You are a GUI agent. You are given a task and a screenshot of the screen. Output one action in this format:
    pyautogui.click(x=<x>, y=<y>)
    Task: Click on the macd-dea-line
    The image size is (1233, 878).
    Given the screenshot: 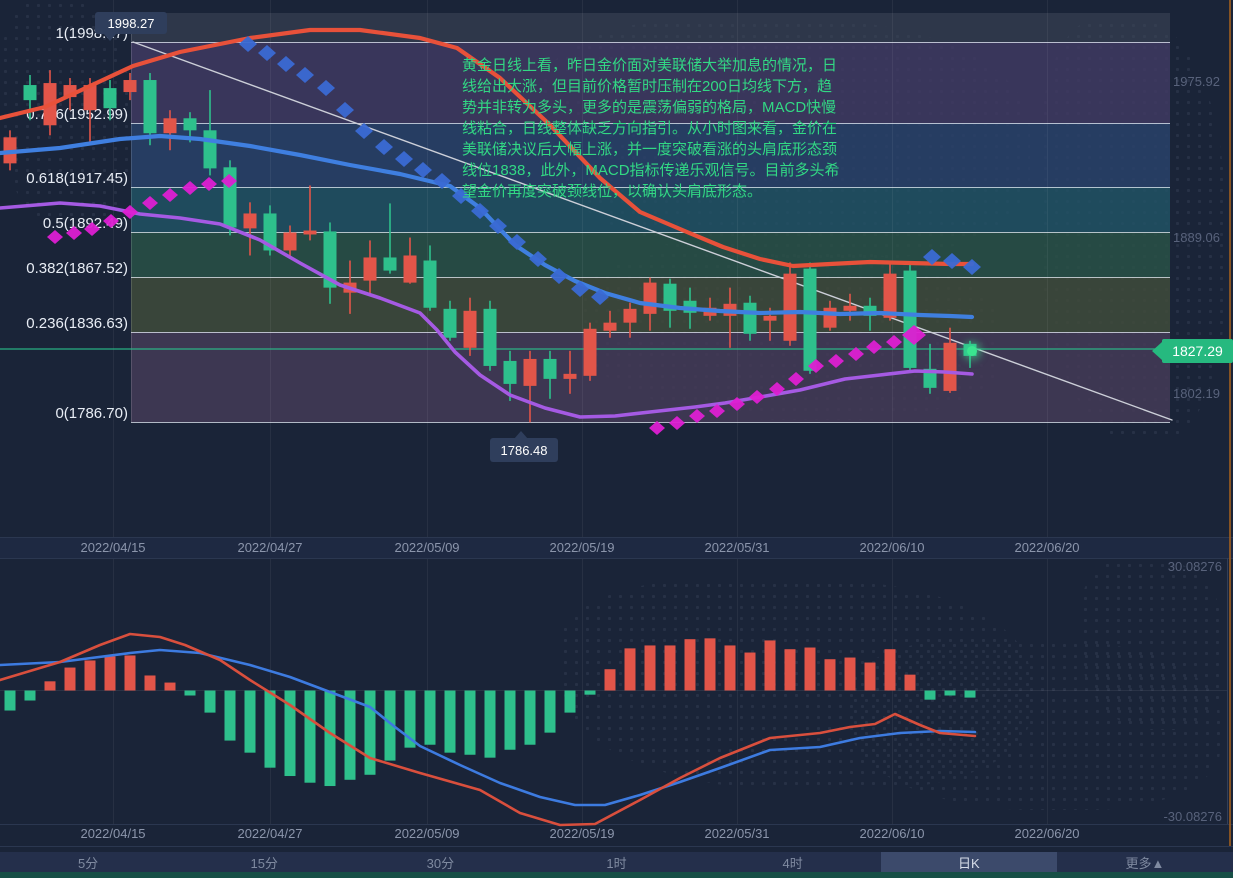 What is the action you would take?
    pyautogui.click(x=488, y=727)
    